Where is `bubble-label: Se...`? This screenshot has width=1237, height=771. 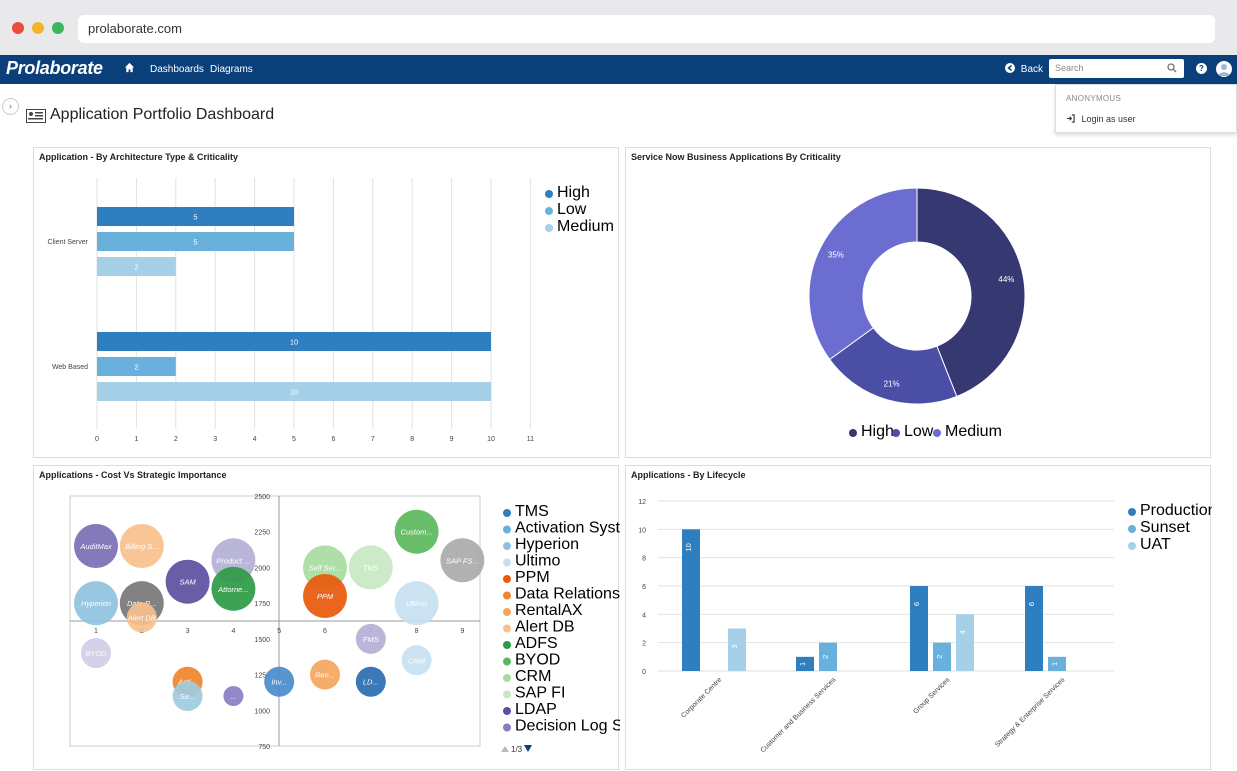
bubble-label: Se... is located at coordinates (187, 696).